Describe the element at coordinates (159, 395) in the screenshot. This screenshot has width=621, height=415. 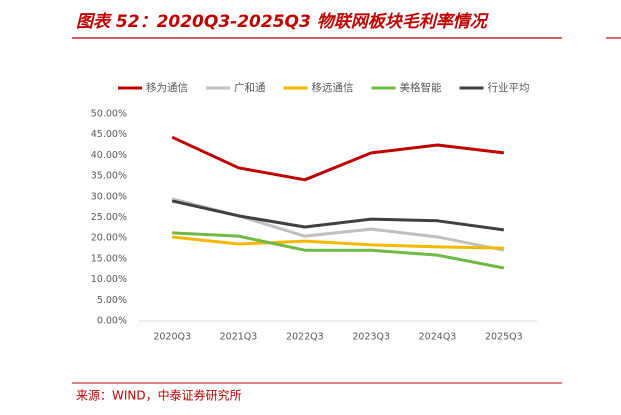
I see `source: 来源：WIND，中泰证券研究所` at that location.